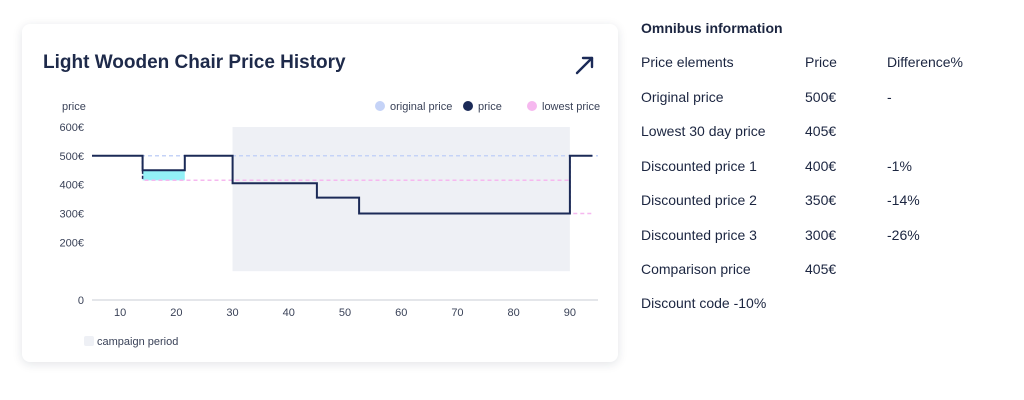 The width and height of the screenshot is (1024, 400). I want to click on expand-icon, so click(585, 65).